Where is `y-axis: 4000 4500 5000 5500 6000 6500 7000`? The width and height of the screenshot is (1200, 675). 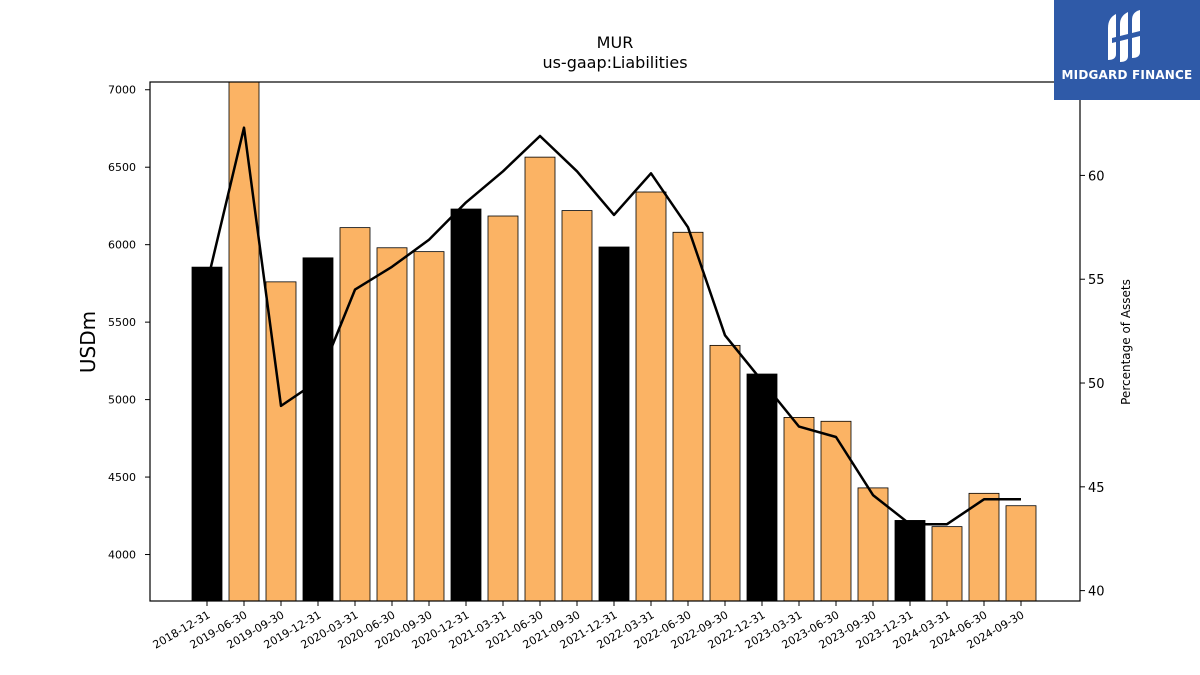
y-axis: 4000 4500 5000 5500 6000 6500 7000 is located at coordinates (129, 323).